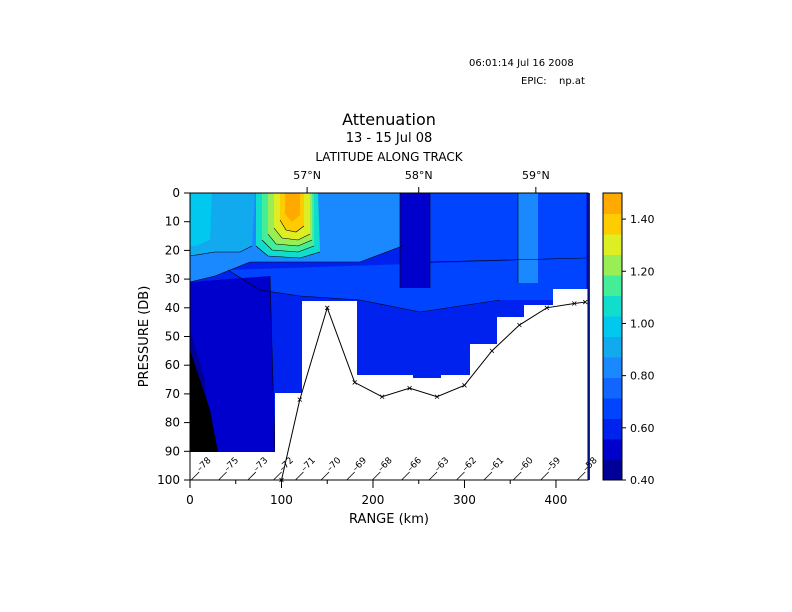  I want to click on y-tick-label: 30, so click(172, 279).